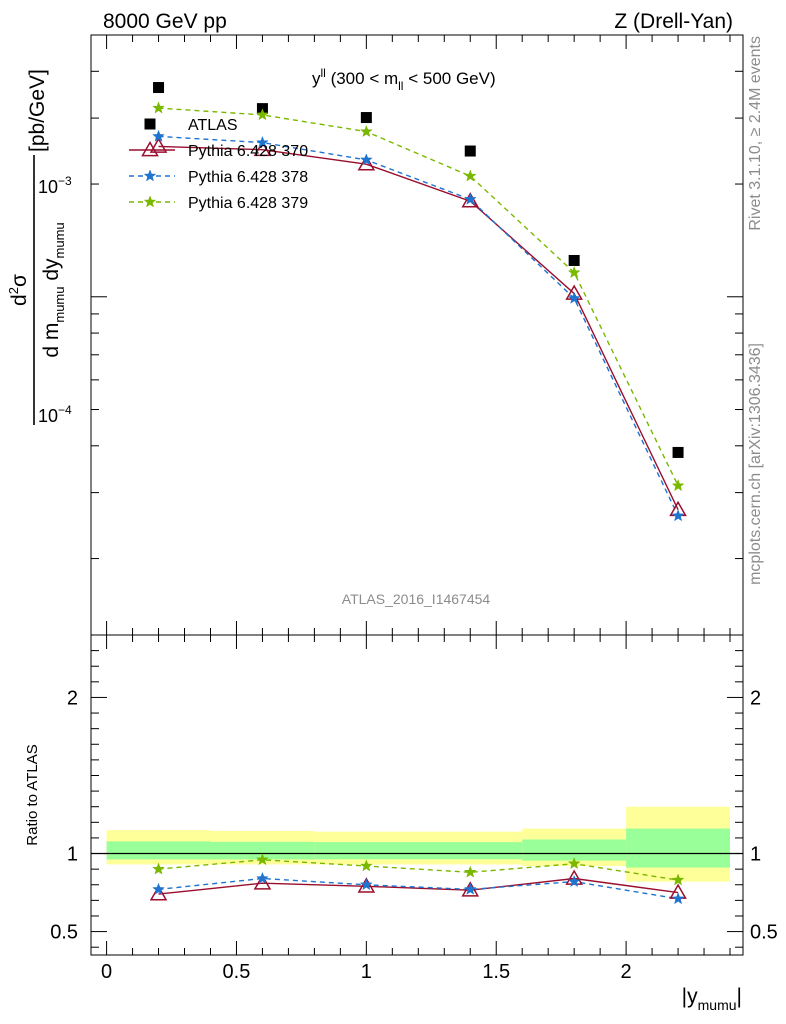 This screenshot has width=786, height=1024. Describe the element at coordinates (418, 870) in the screenshot. I see `ratio-line-py379` at that location.